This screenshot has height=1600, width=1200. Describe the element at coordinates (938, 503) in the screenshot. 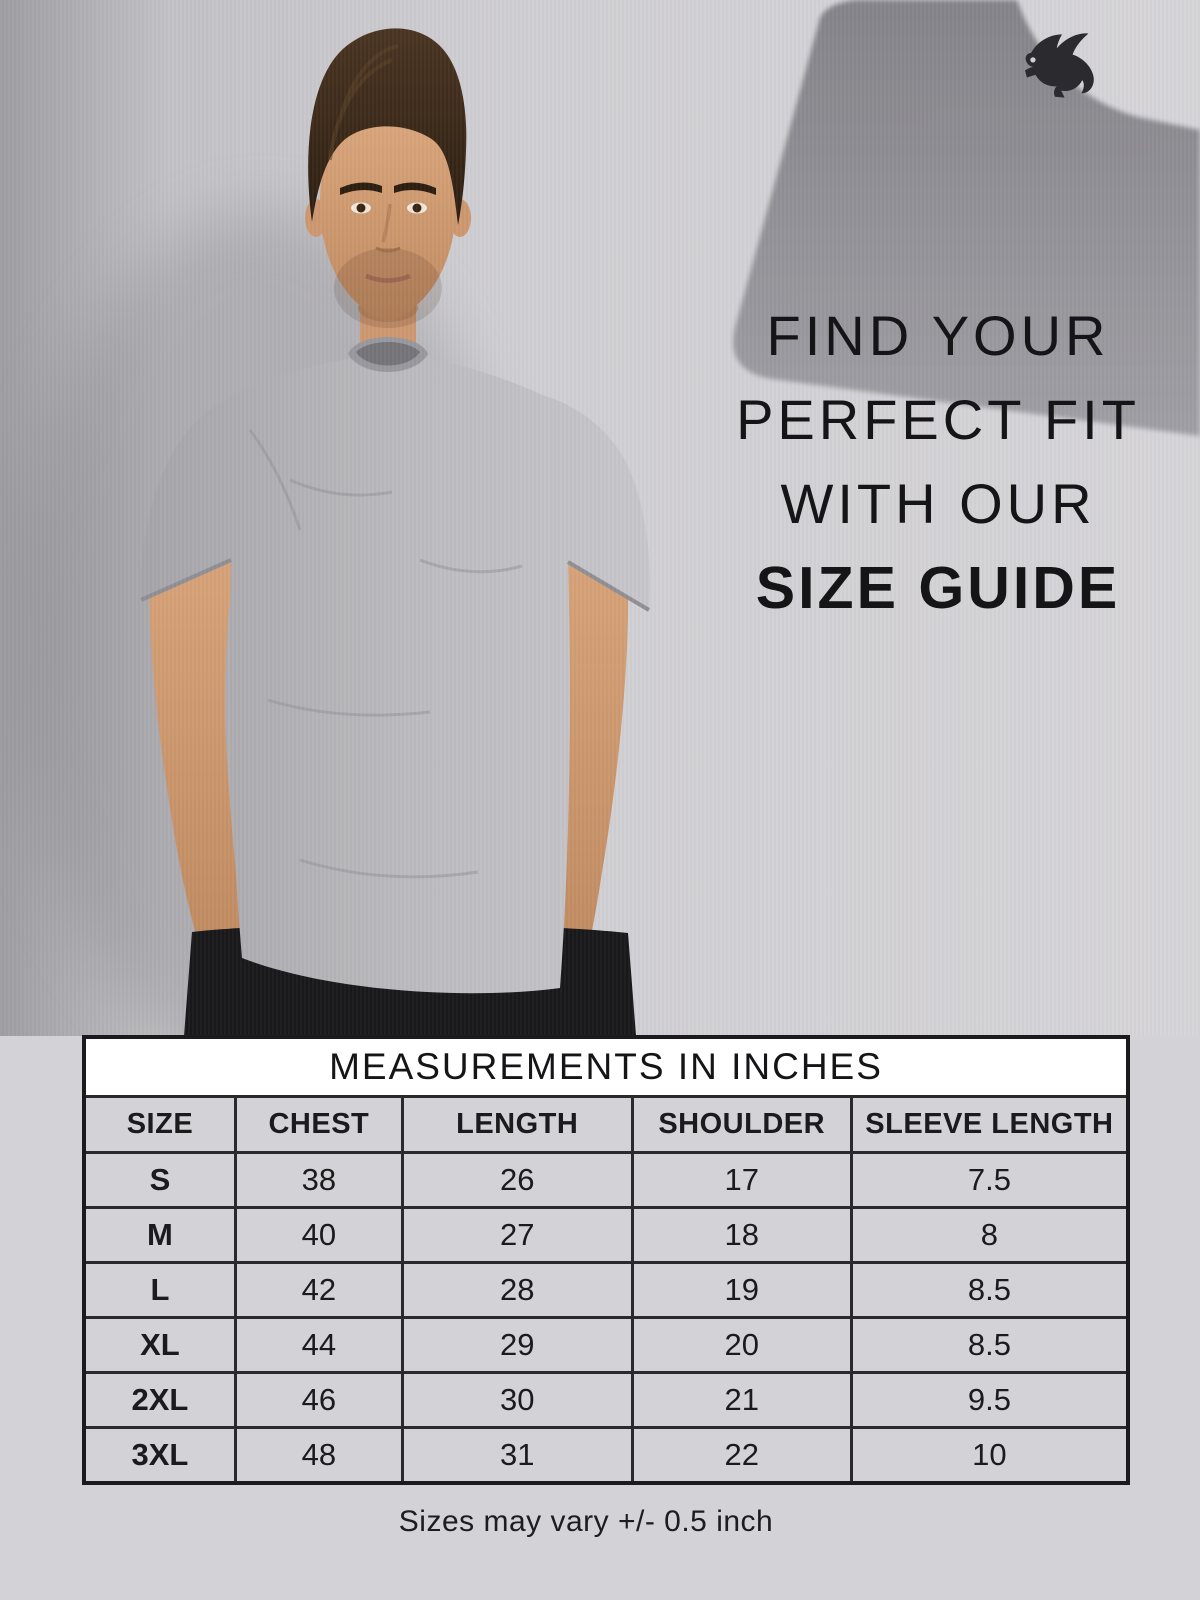

I see `headline-line-3: WITH OUR` at that location.